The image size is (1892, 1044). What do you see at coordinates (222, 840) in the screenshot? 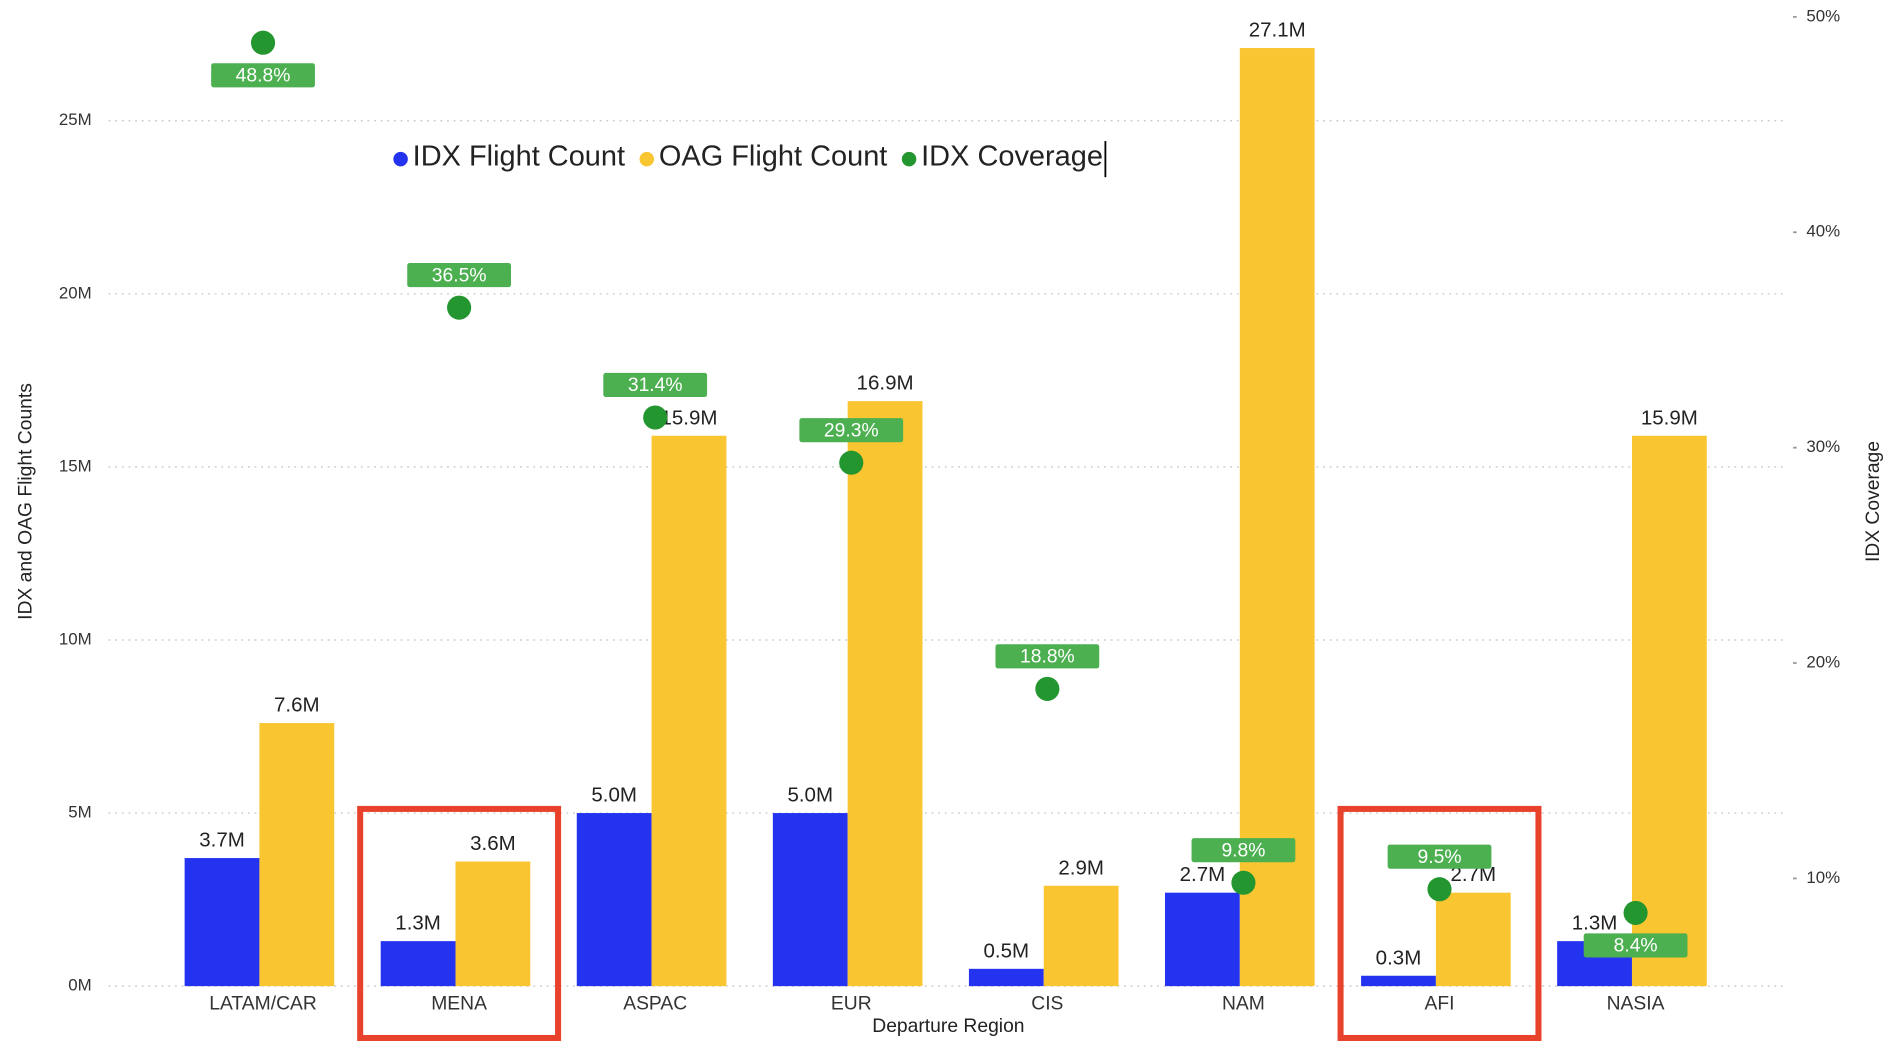
I see `bar-value-label: 3.7M` at bounding box center [222, 840].